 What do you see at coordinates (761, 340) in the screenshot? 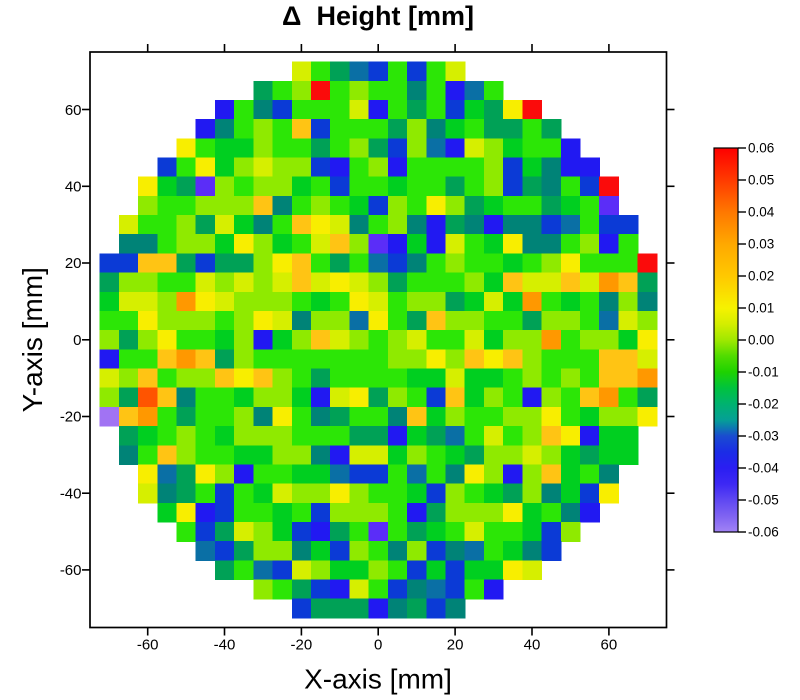
I see `svg-text: 0.00` at bounding box center [761, 340].